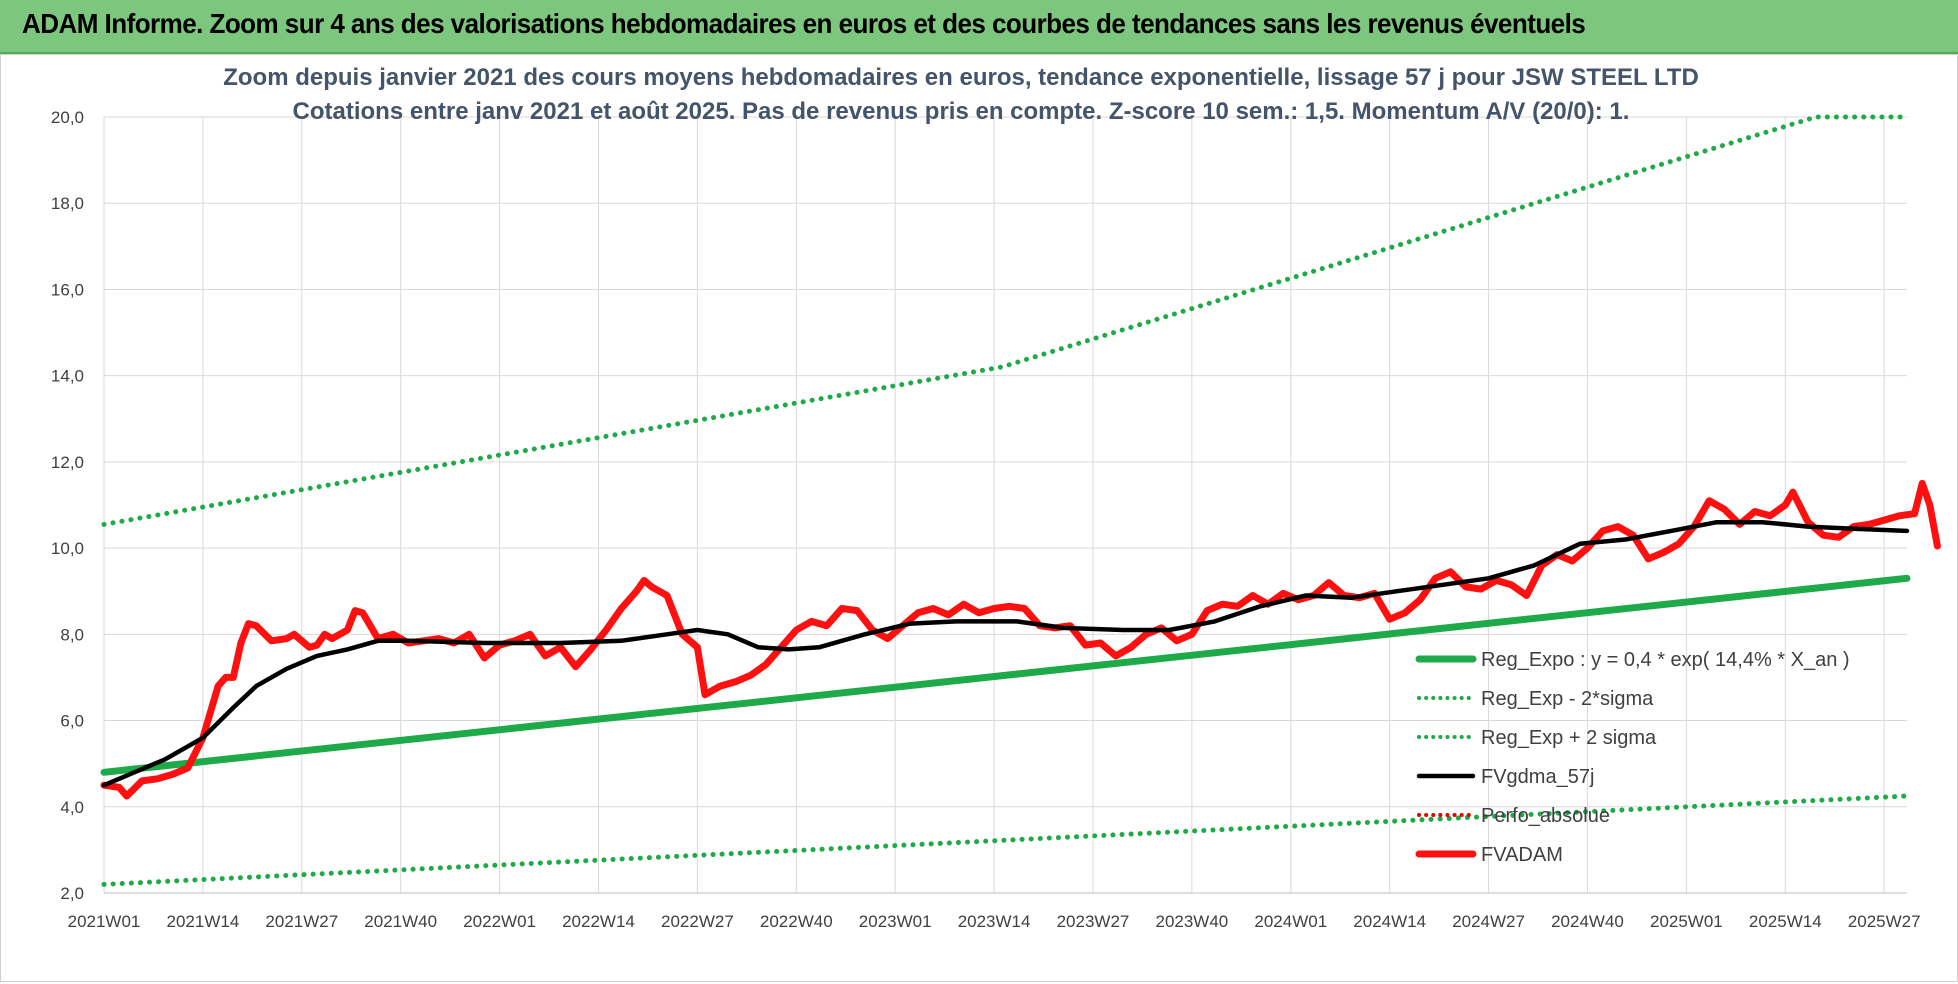  What do you see at coordinates (499, 921) in the screenshot?
I see `x-tick-label: 2022W01` at bounding box center [499, 921].